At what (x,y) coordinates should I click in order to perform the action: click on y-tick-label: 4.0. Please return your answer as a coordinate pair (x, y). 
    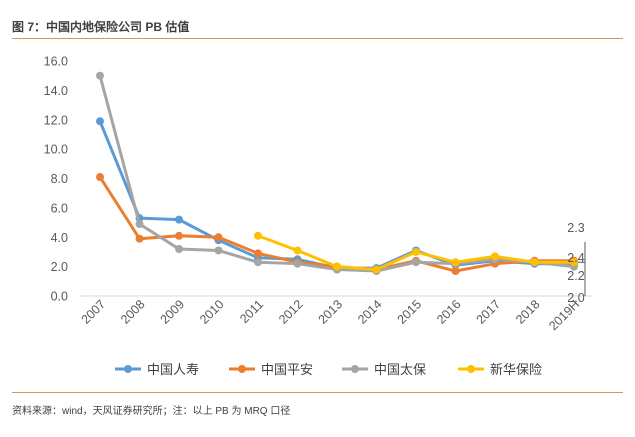
    Looking at the image, I should click on (59, 238).